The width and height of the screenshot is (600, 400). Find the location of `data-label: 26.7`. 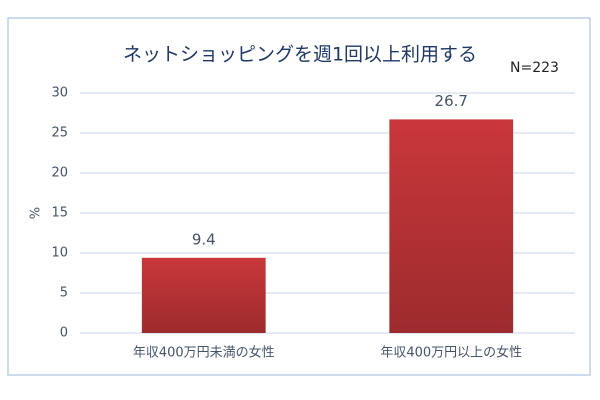

data-label: 26.7 is located at coordinates (451, 101).